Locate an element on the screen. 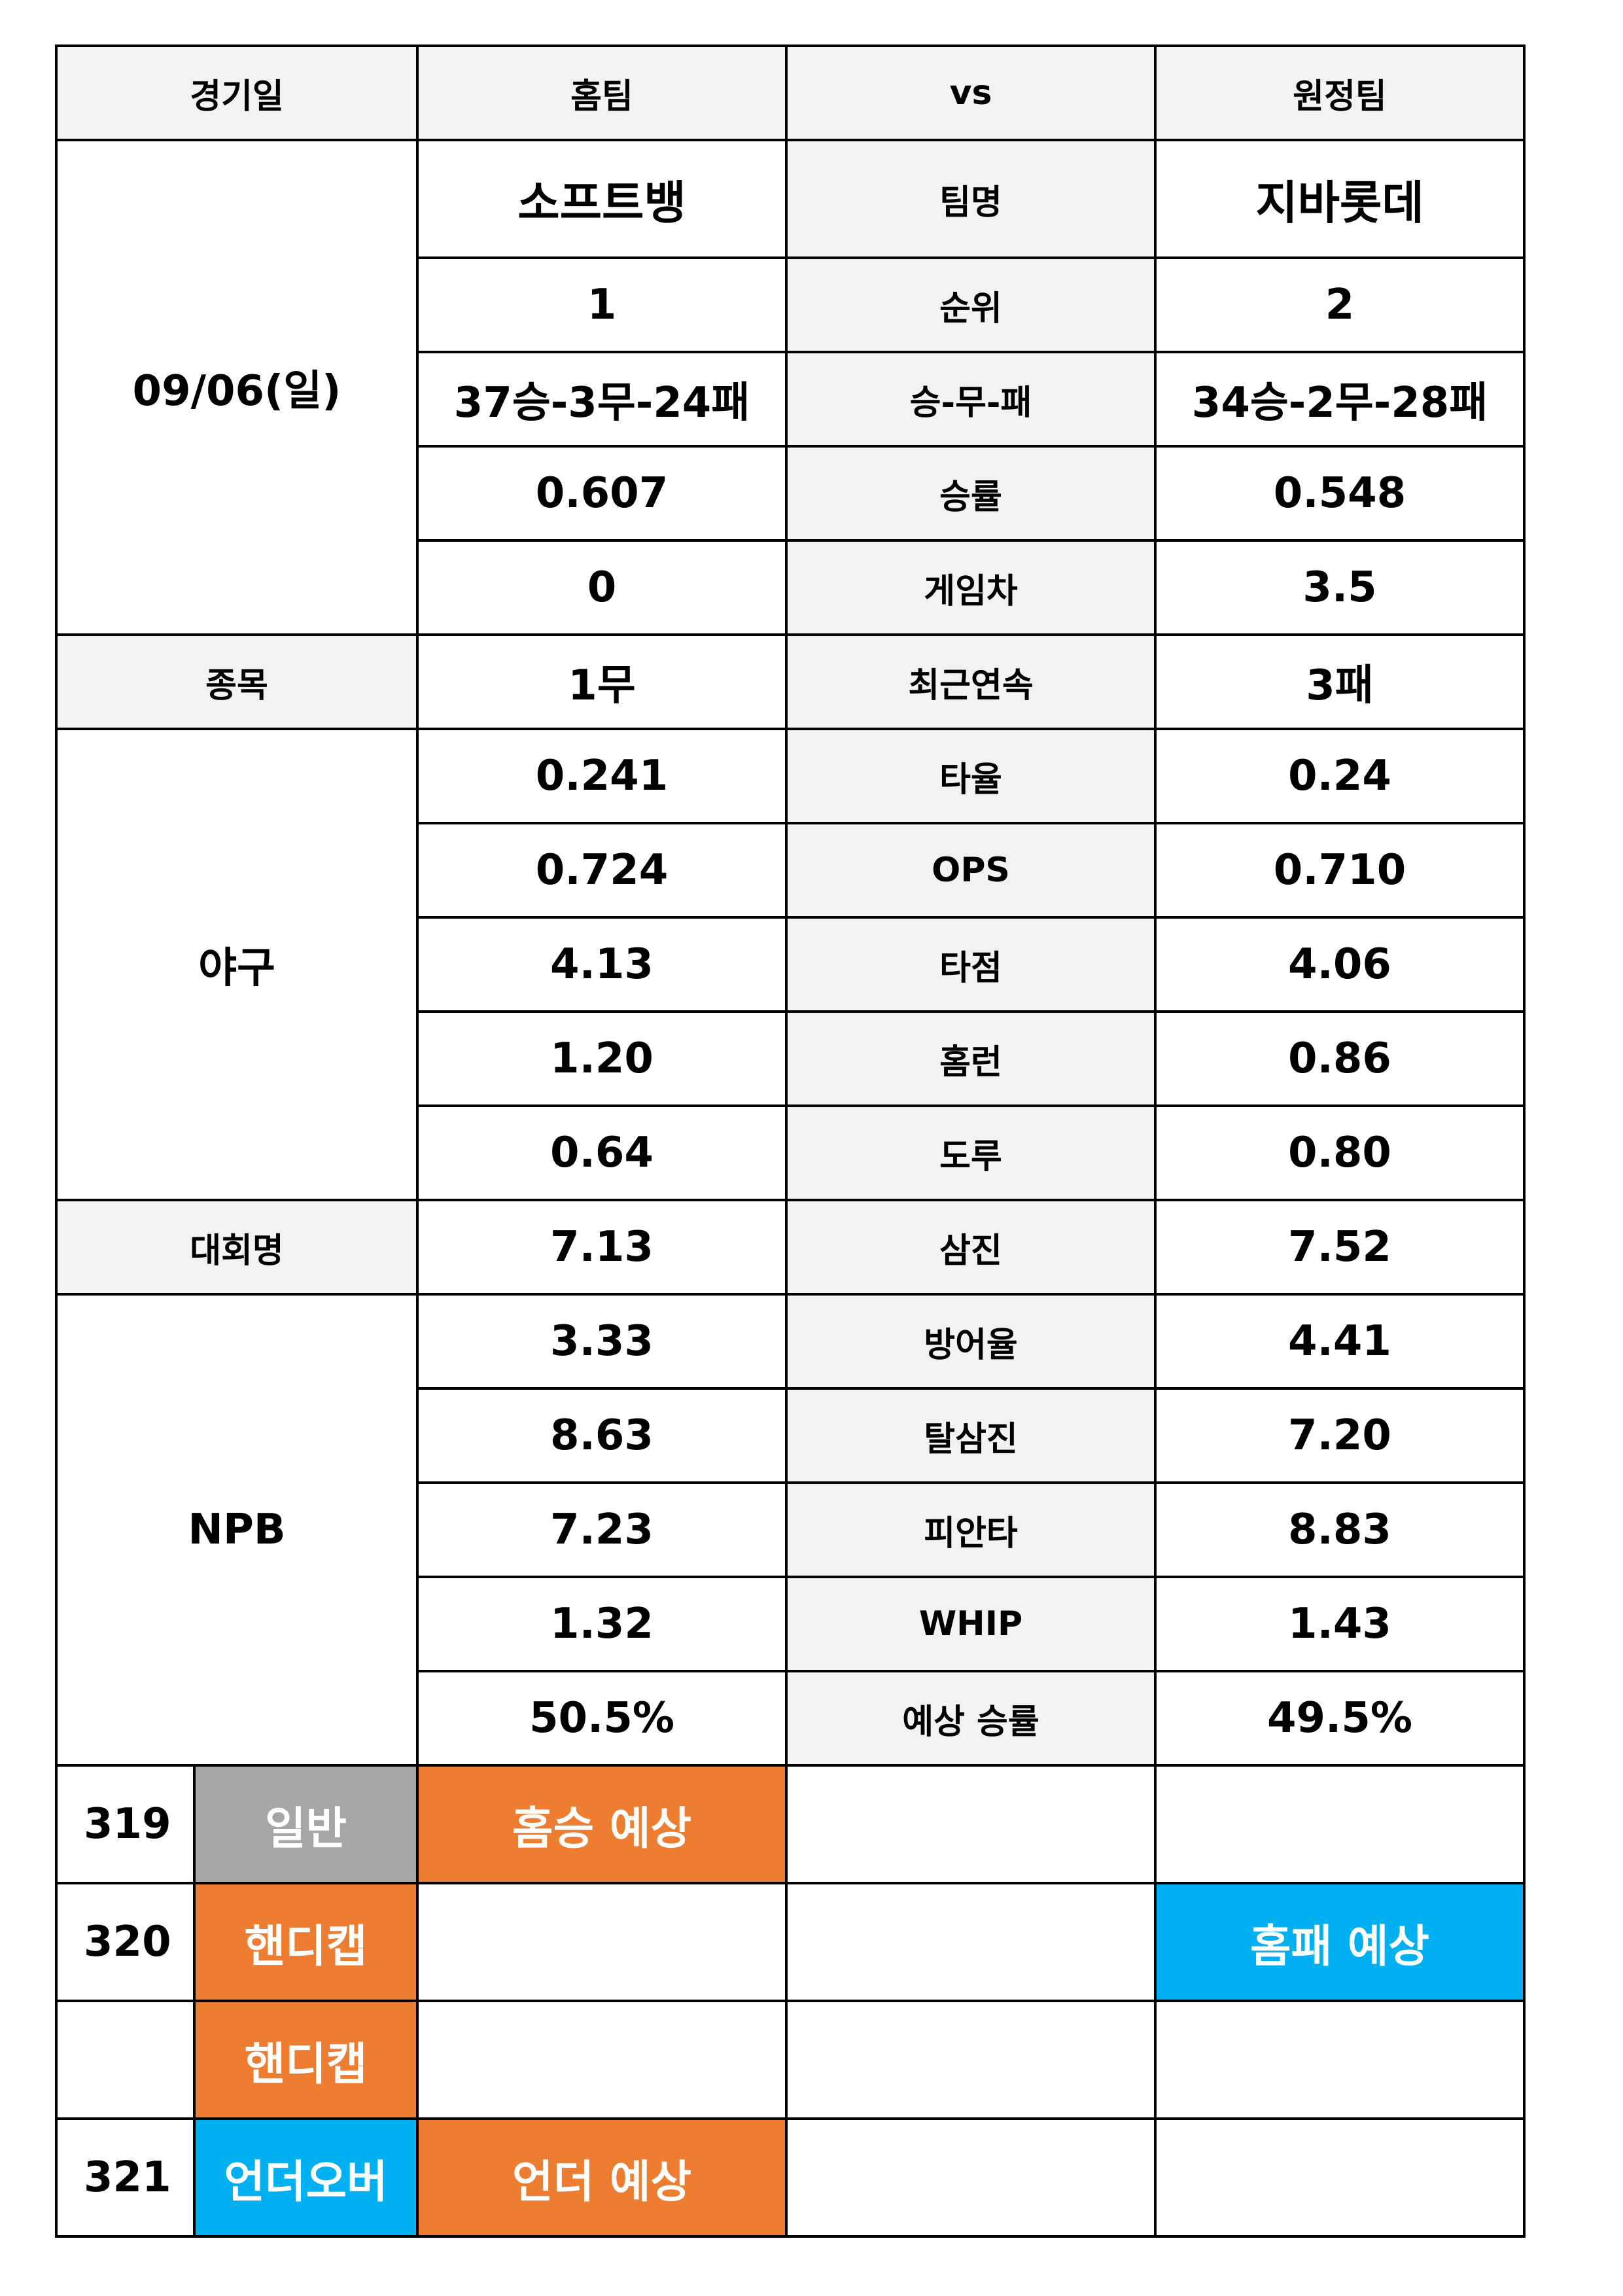 Image resolution: width=1623 pixels, height=2296 pixels. away-value: 7.52 is located at coordinates (1340, 1247).